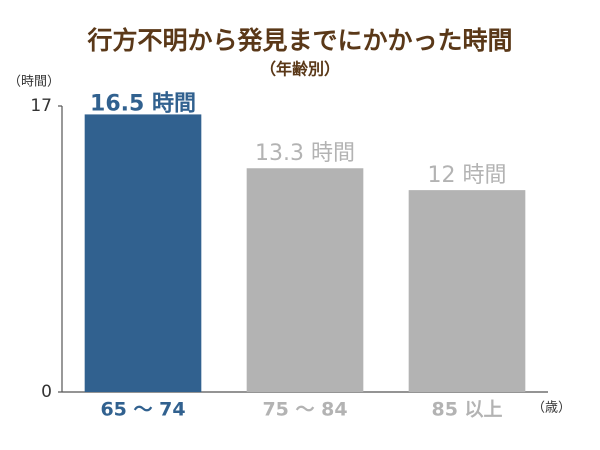  I want to click on y-tick-label: 17, so click(41, 106).